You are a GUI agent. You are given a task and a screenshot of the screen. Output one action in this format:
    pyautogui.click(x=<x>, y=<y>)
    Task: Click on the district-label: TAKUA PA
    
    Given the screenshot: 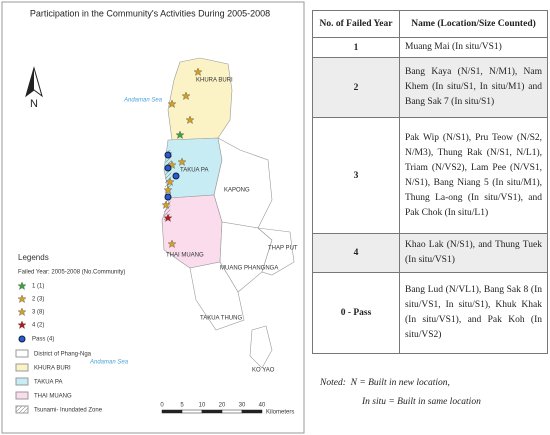 What is the action you would take?
    pyautogui.click(x=194, y=171)
    